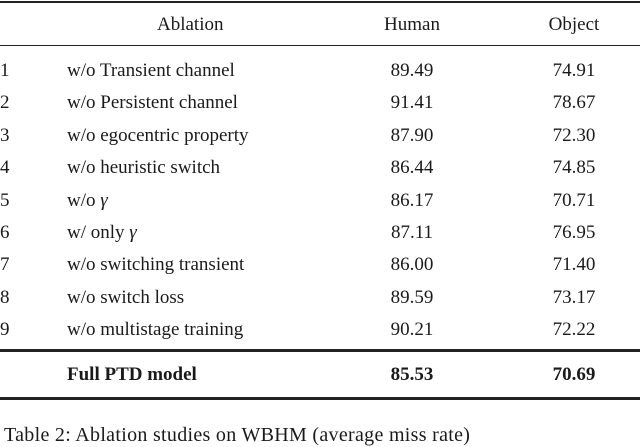 The width and height of the screenshot is (640, 447). What do you see at coordinates (87, 200) in the screenshot?
I see `row-5-ablation: w/o γ` at bounding box center [87, 200].